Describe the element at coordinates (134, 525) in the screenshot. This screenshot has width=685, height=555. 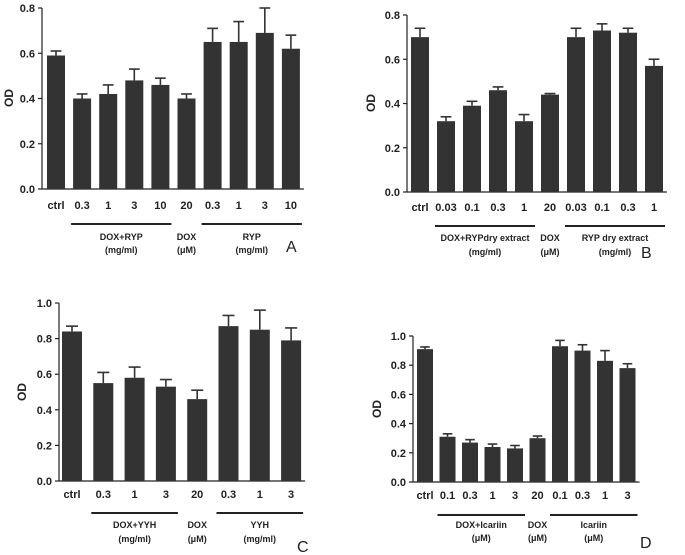
I see `group-label: DOX+YYH` at that location.